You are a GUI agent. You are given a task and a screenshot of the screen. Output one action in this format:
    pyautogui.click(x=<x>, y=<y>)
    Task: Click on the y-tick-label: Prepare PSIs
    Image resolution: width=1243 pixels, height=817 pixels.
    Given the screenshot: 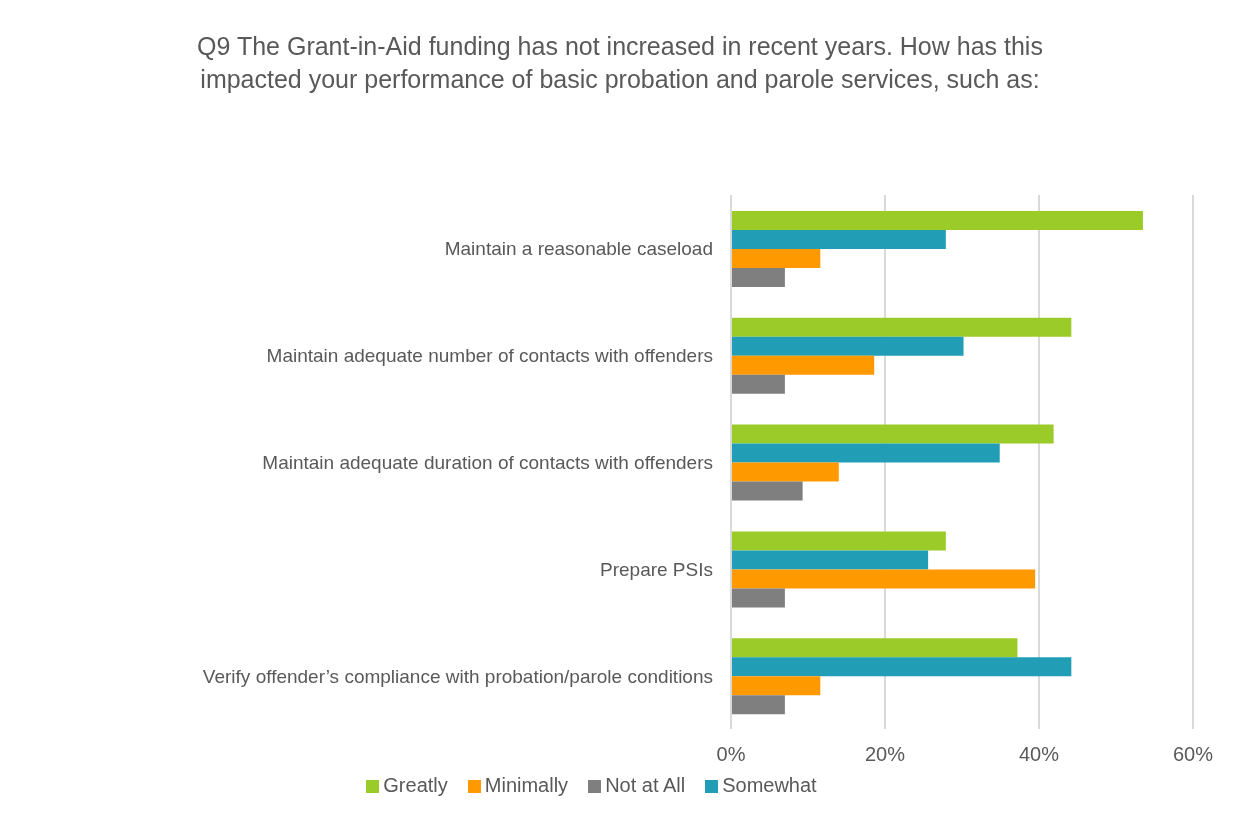 What is the action you would take?
    pyautogui.click(x=656, y=569)
    